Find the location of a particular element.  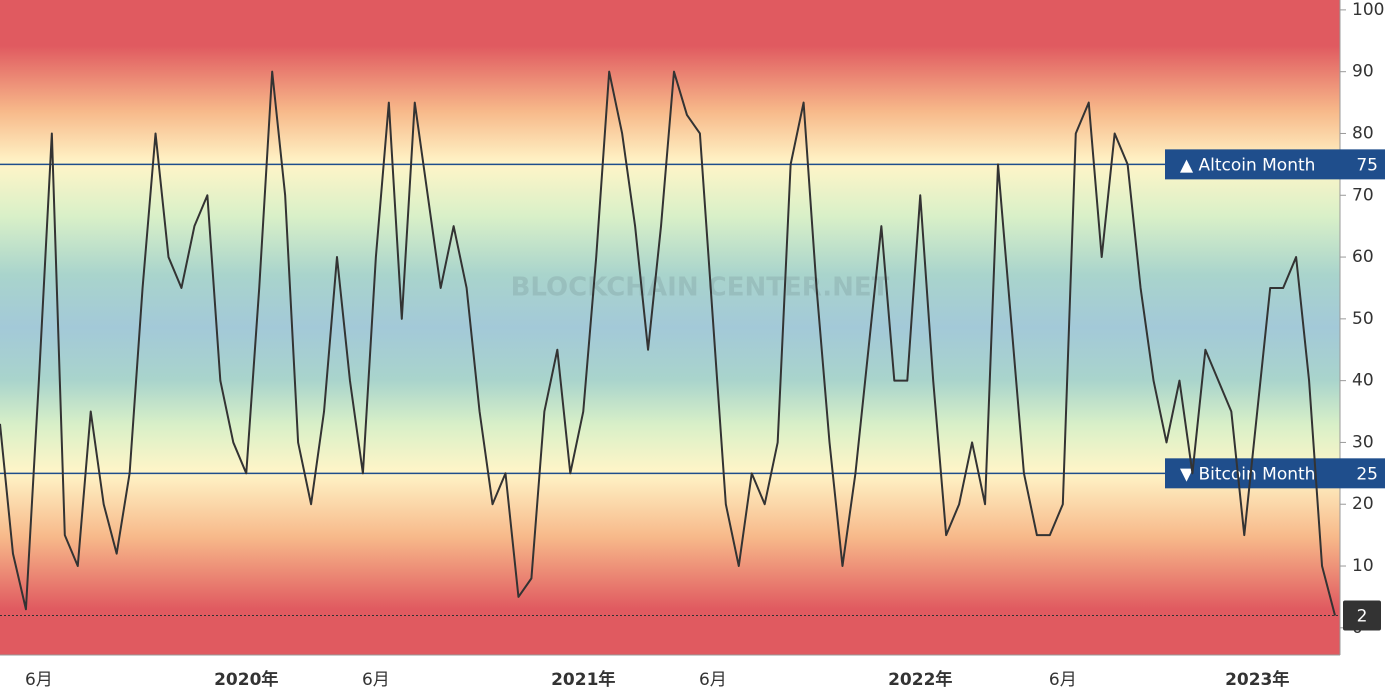

y-tick-label: 40 is located at coordinates (1363, 381).